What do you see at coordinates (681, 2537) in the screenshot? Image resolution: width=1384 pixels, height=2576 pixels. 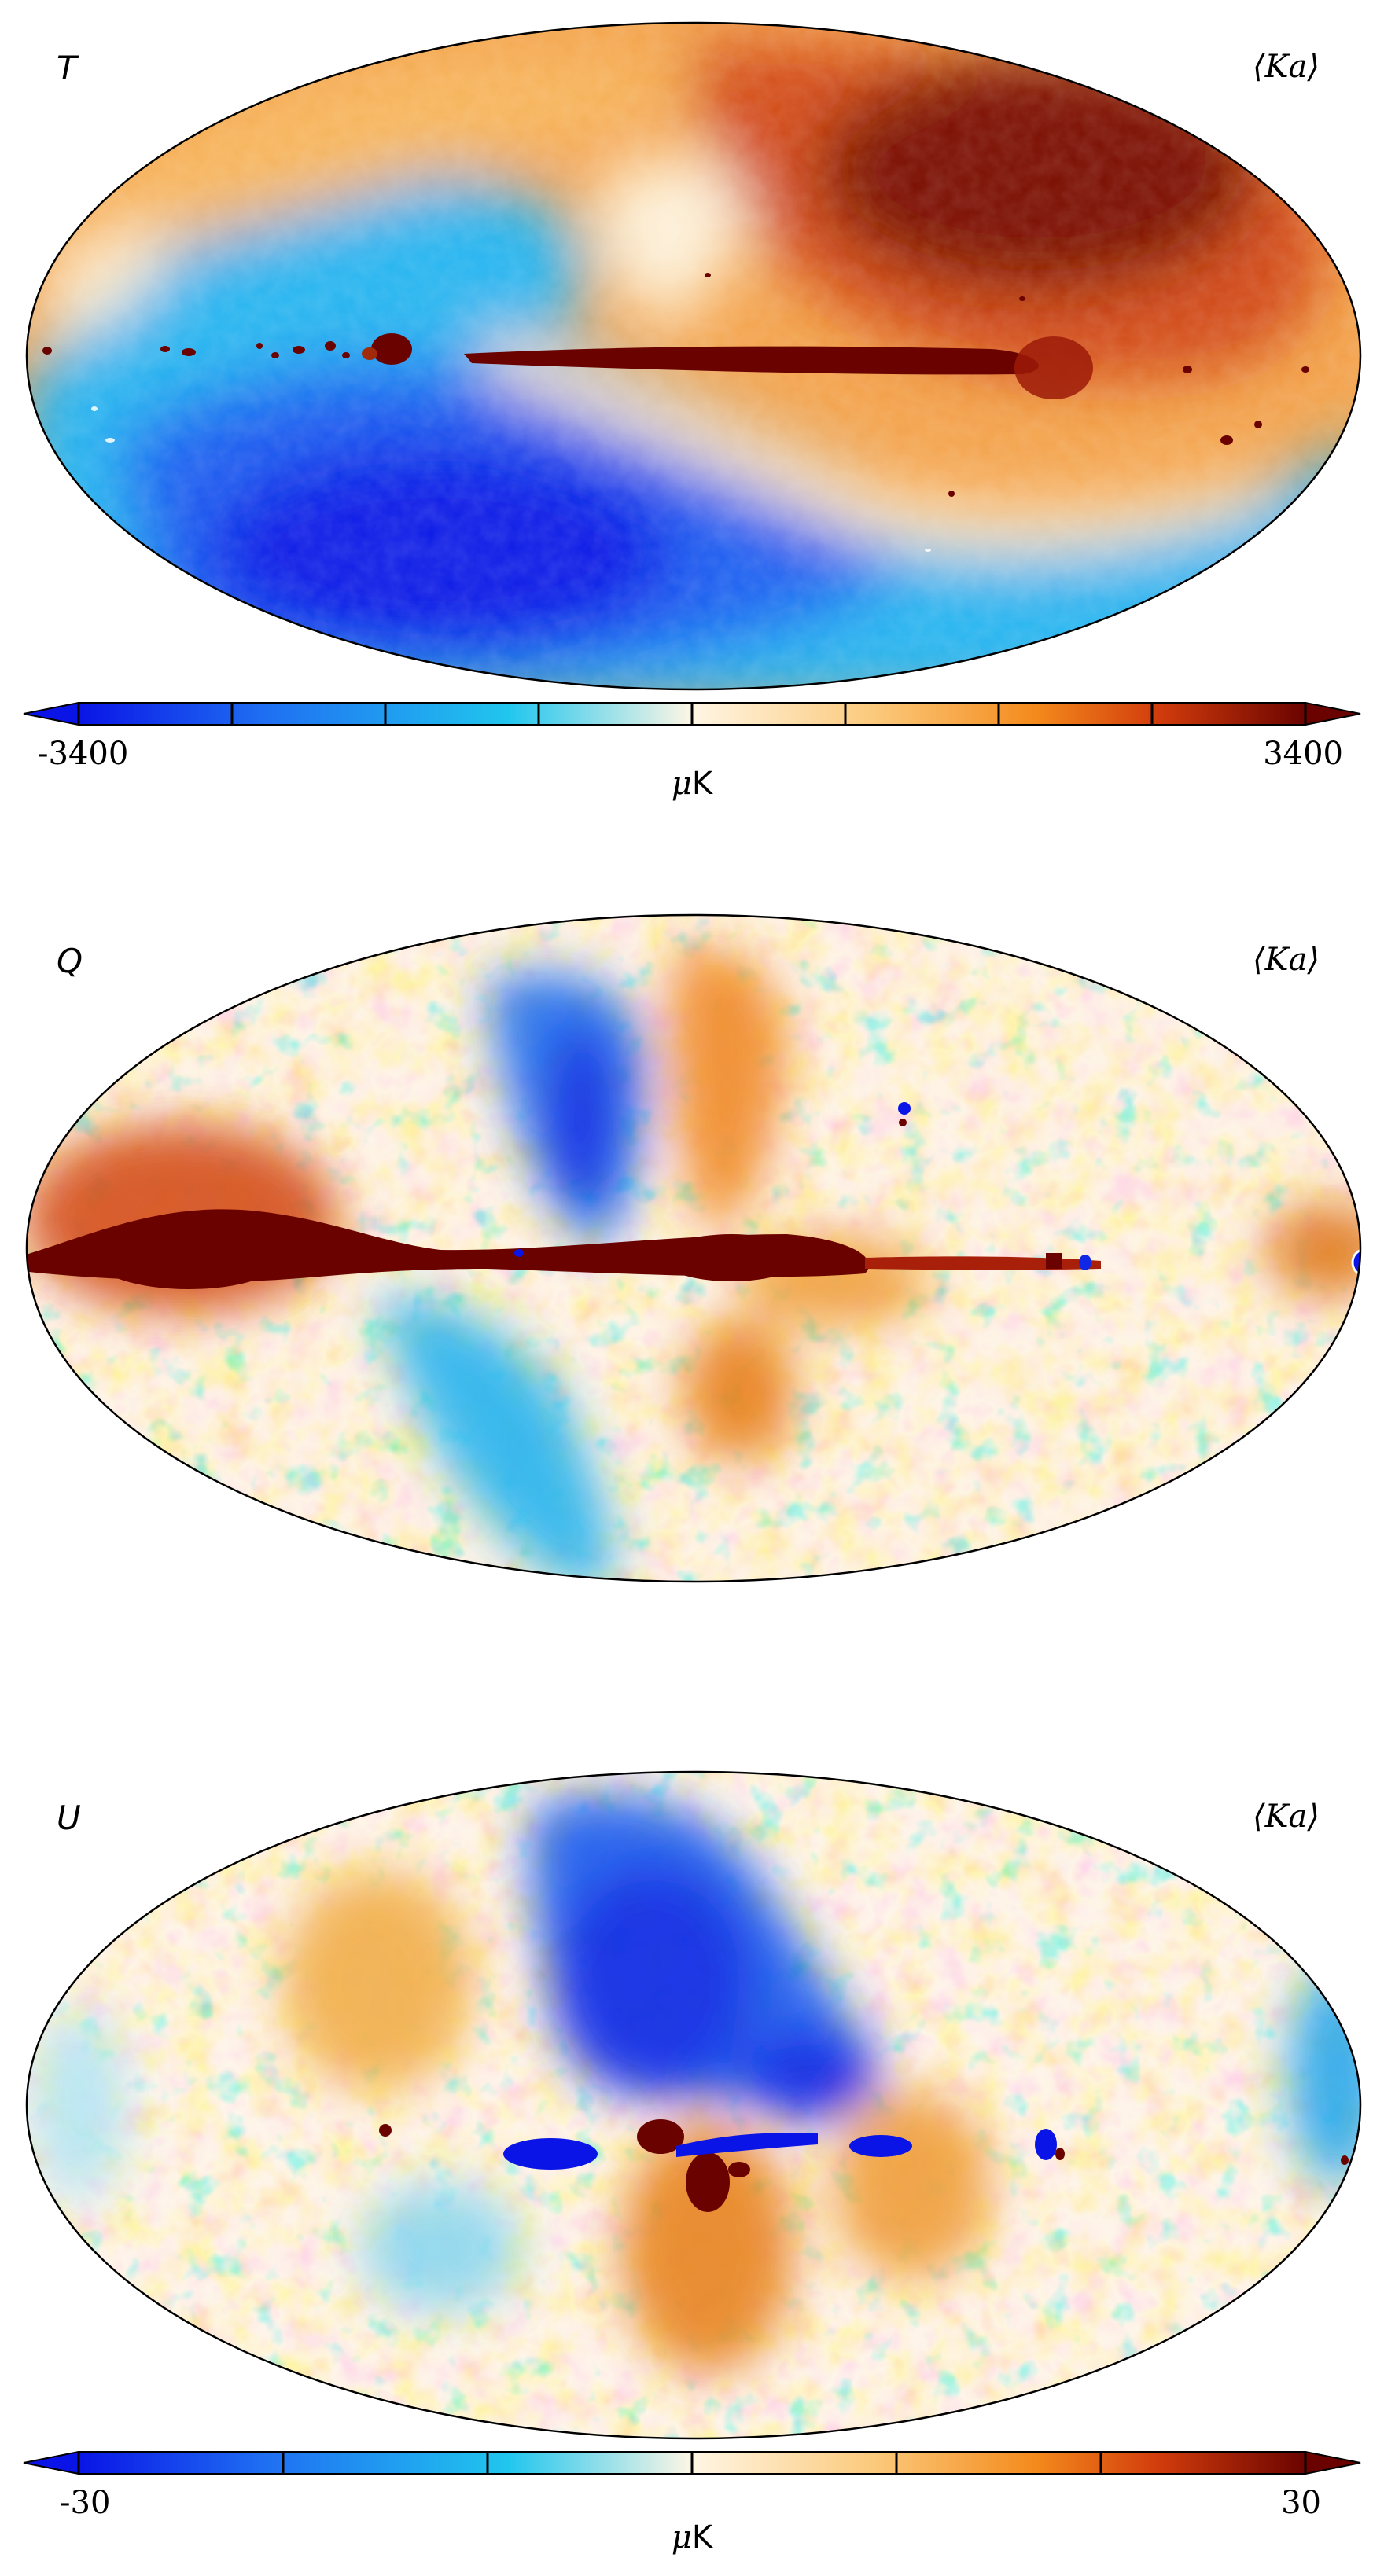 I see `unit-prefix-2: μ` at bounding box center [681, 2537].